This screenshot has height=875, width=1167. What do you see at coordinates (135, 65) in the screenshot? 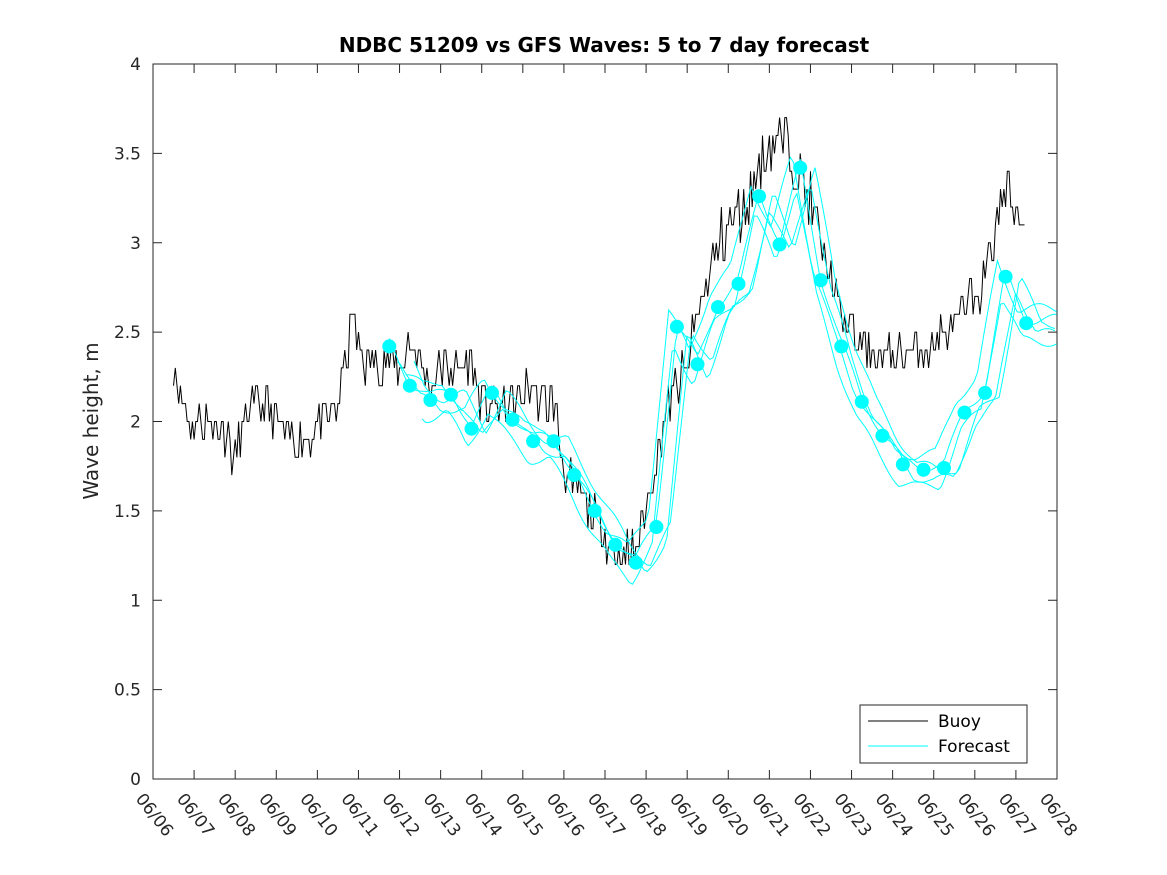
I see `y-tick-label: 4` at bounding box center [135, 65].